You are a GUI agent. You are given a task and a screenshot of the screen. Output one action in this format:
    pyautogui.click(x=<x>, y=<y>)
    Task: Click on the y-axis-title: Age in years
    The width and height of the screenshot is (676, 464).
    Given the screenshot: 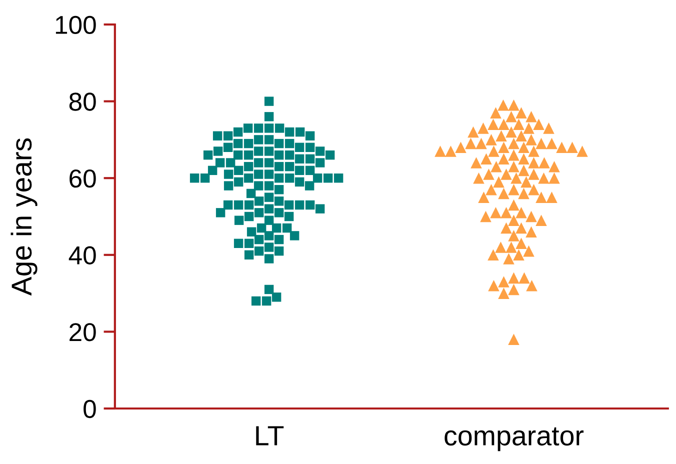 What is the action you would take?
    pyautogui.click(x=24, y=217)
    